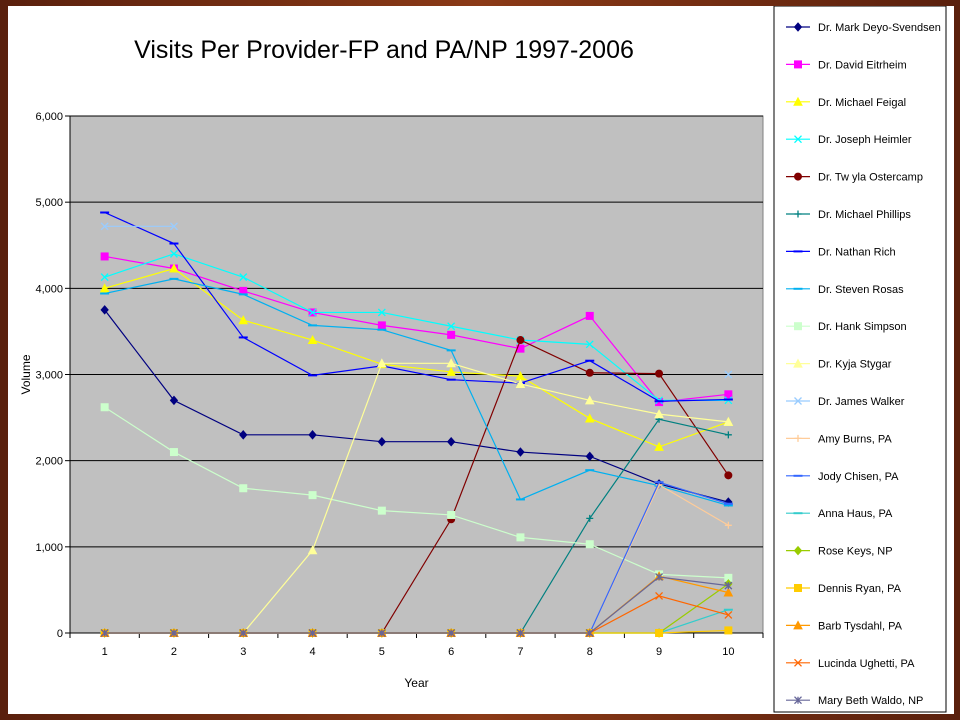  Describe the element at coordinates (849, 140) in the screenshot. I see `legend-item: Dr. Joseph Heimler` at that location.